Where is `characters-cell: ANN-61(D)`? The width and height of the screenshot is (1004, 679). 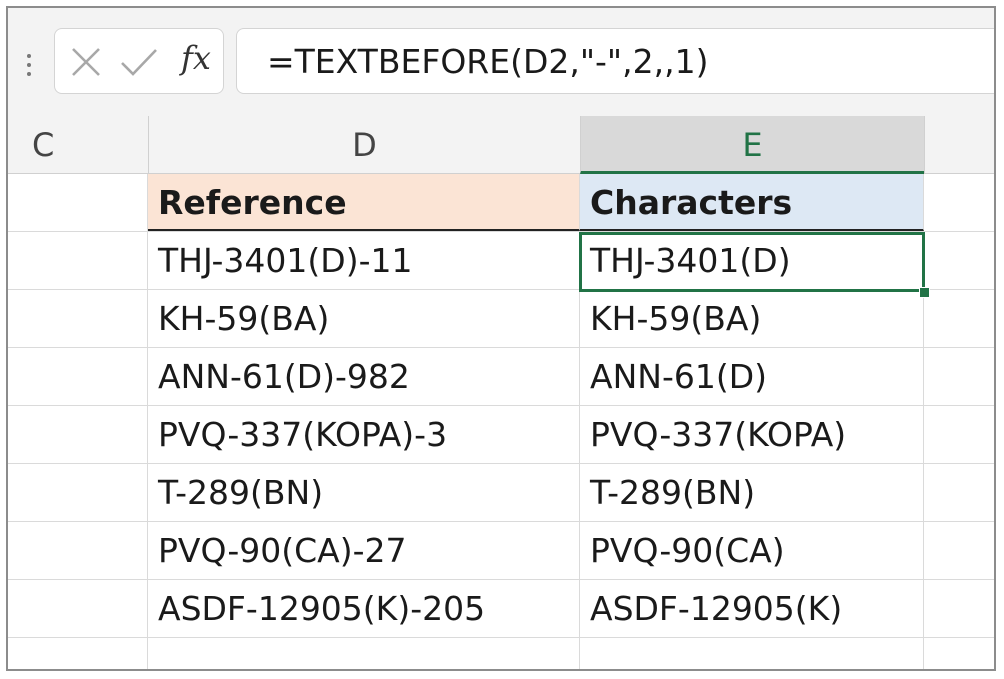 characters-cell: ANN-61(D) is located at coordinates (752, 376).